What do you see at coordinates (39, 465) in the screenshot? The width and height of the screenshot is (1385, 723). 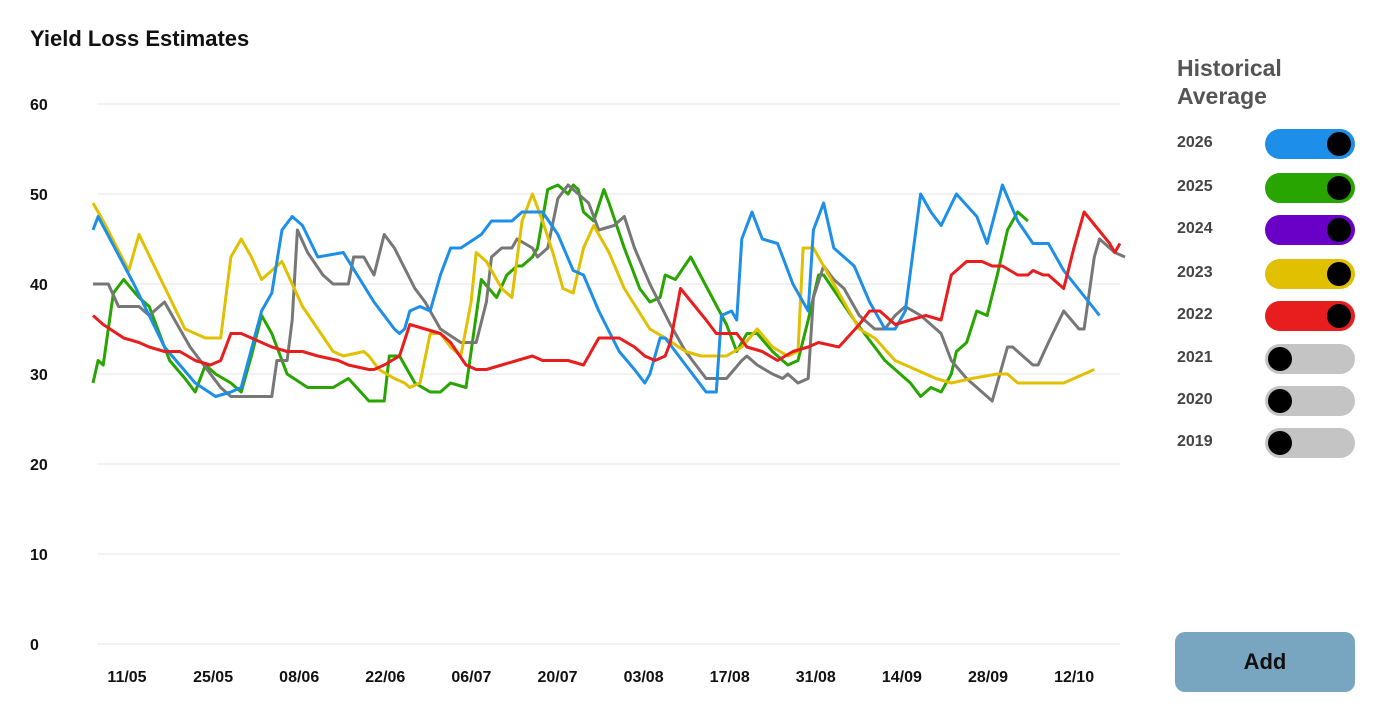 I see `y-tick-label: 20` at bounding box center [39, 465].